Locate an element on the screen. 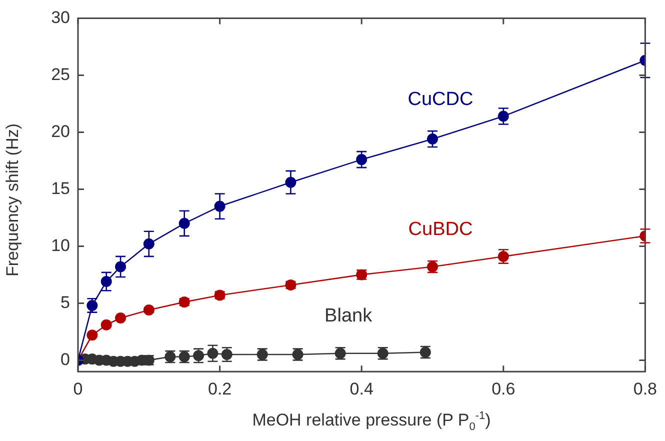 This screenshot has width=665, height=441. y-axis-title: Frequency shift (Hz) is located at coordinates (13, 200).